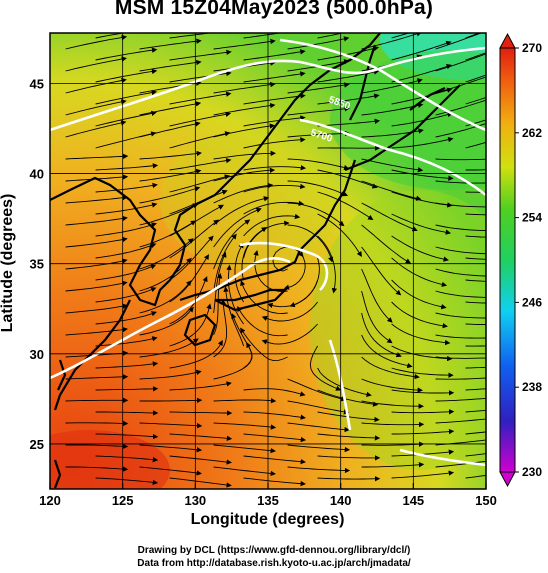 Image resolution: width=548 pixels, height=573 pixels. What do you see at coordinates (37, 174) in the screenshot?
I see `y-tick-label: 40` at bounding box center [37, 174].